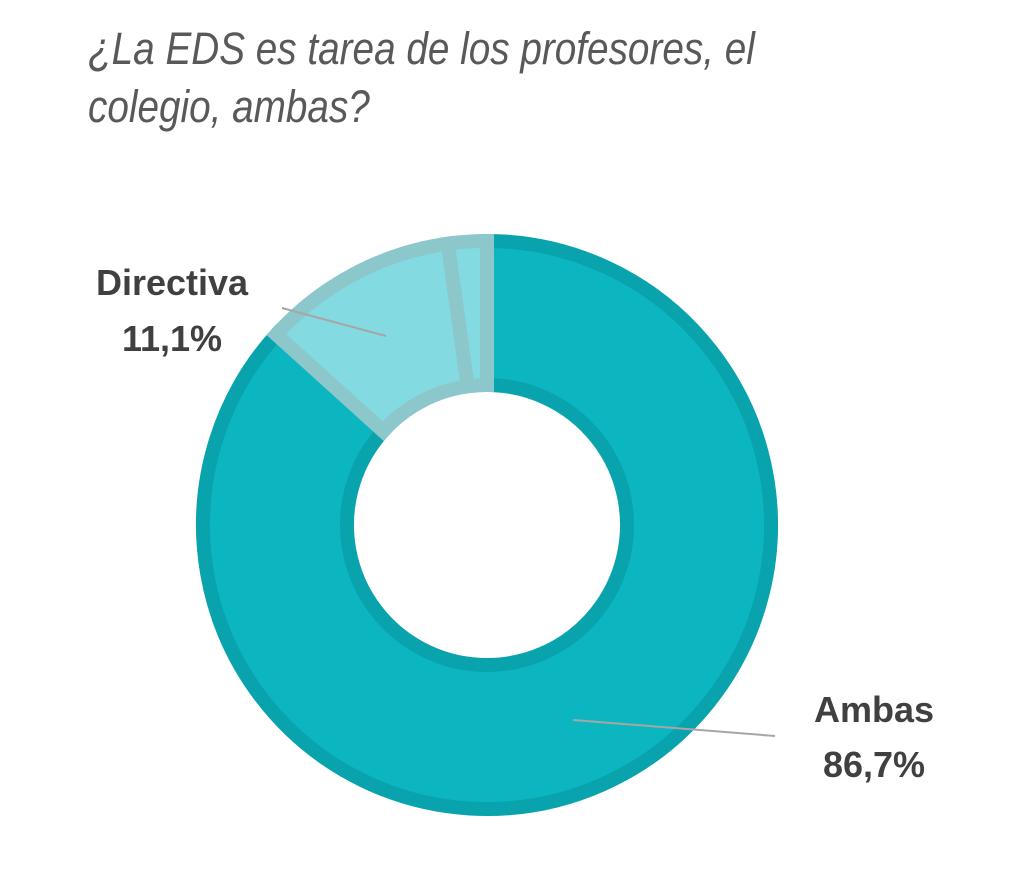 Image resolution: width=1023 pixels, height=887 pixels. I want to click on label-directiva-name: Directiva, so click(172, 282).